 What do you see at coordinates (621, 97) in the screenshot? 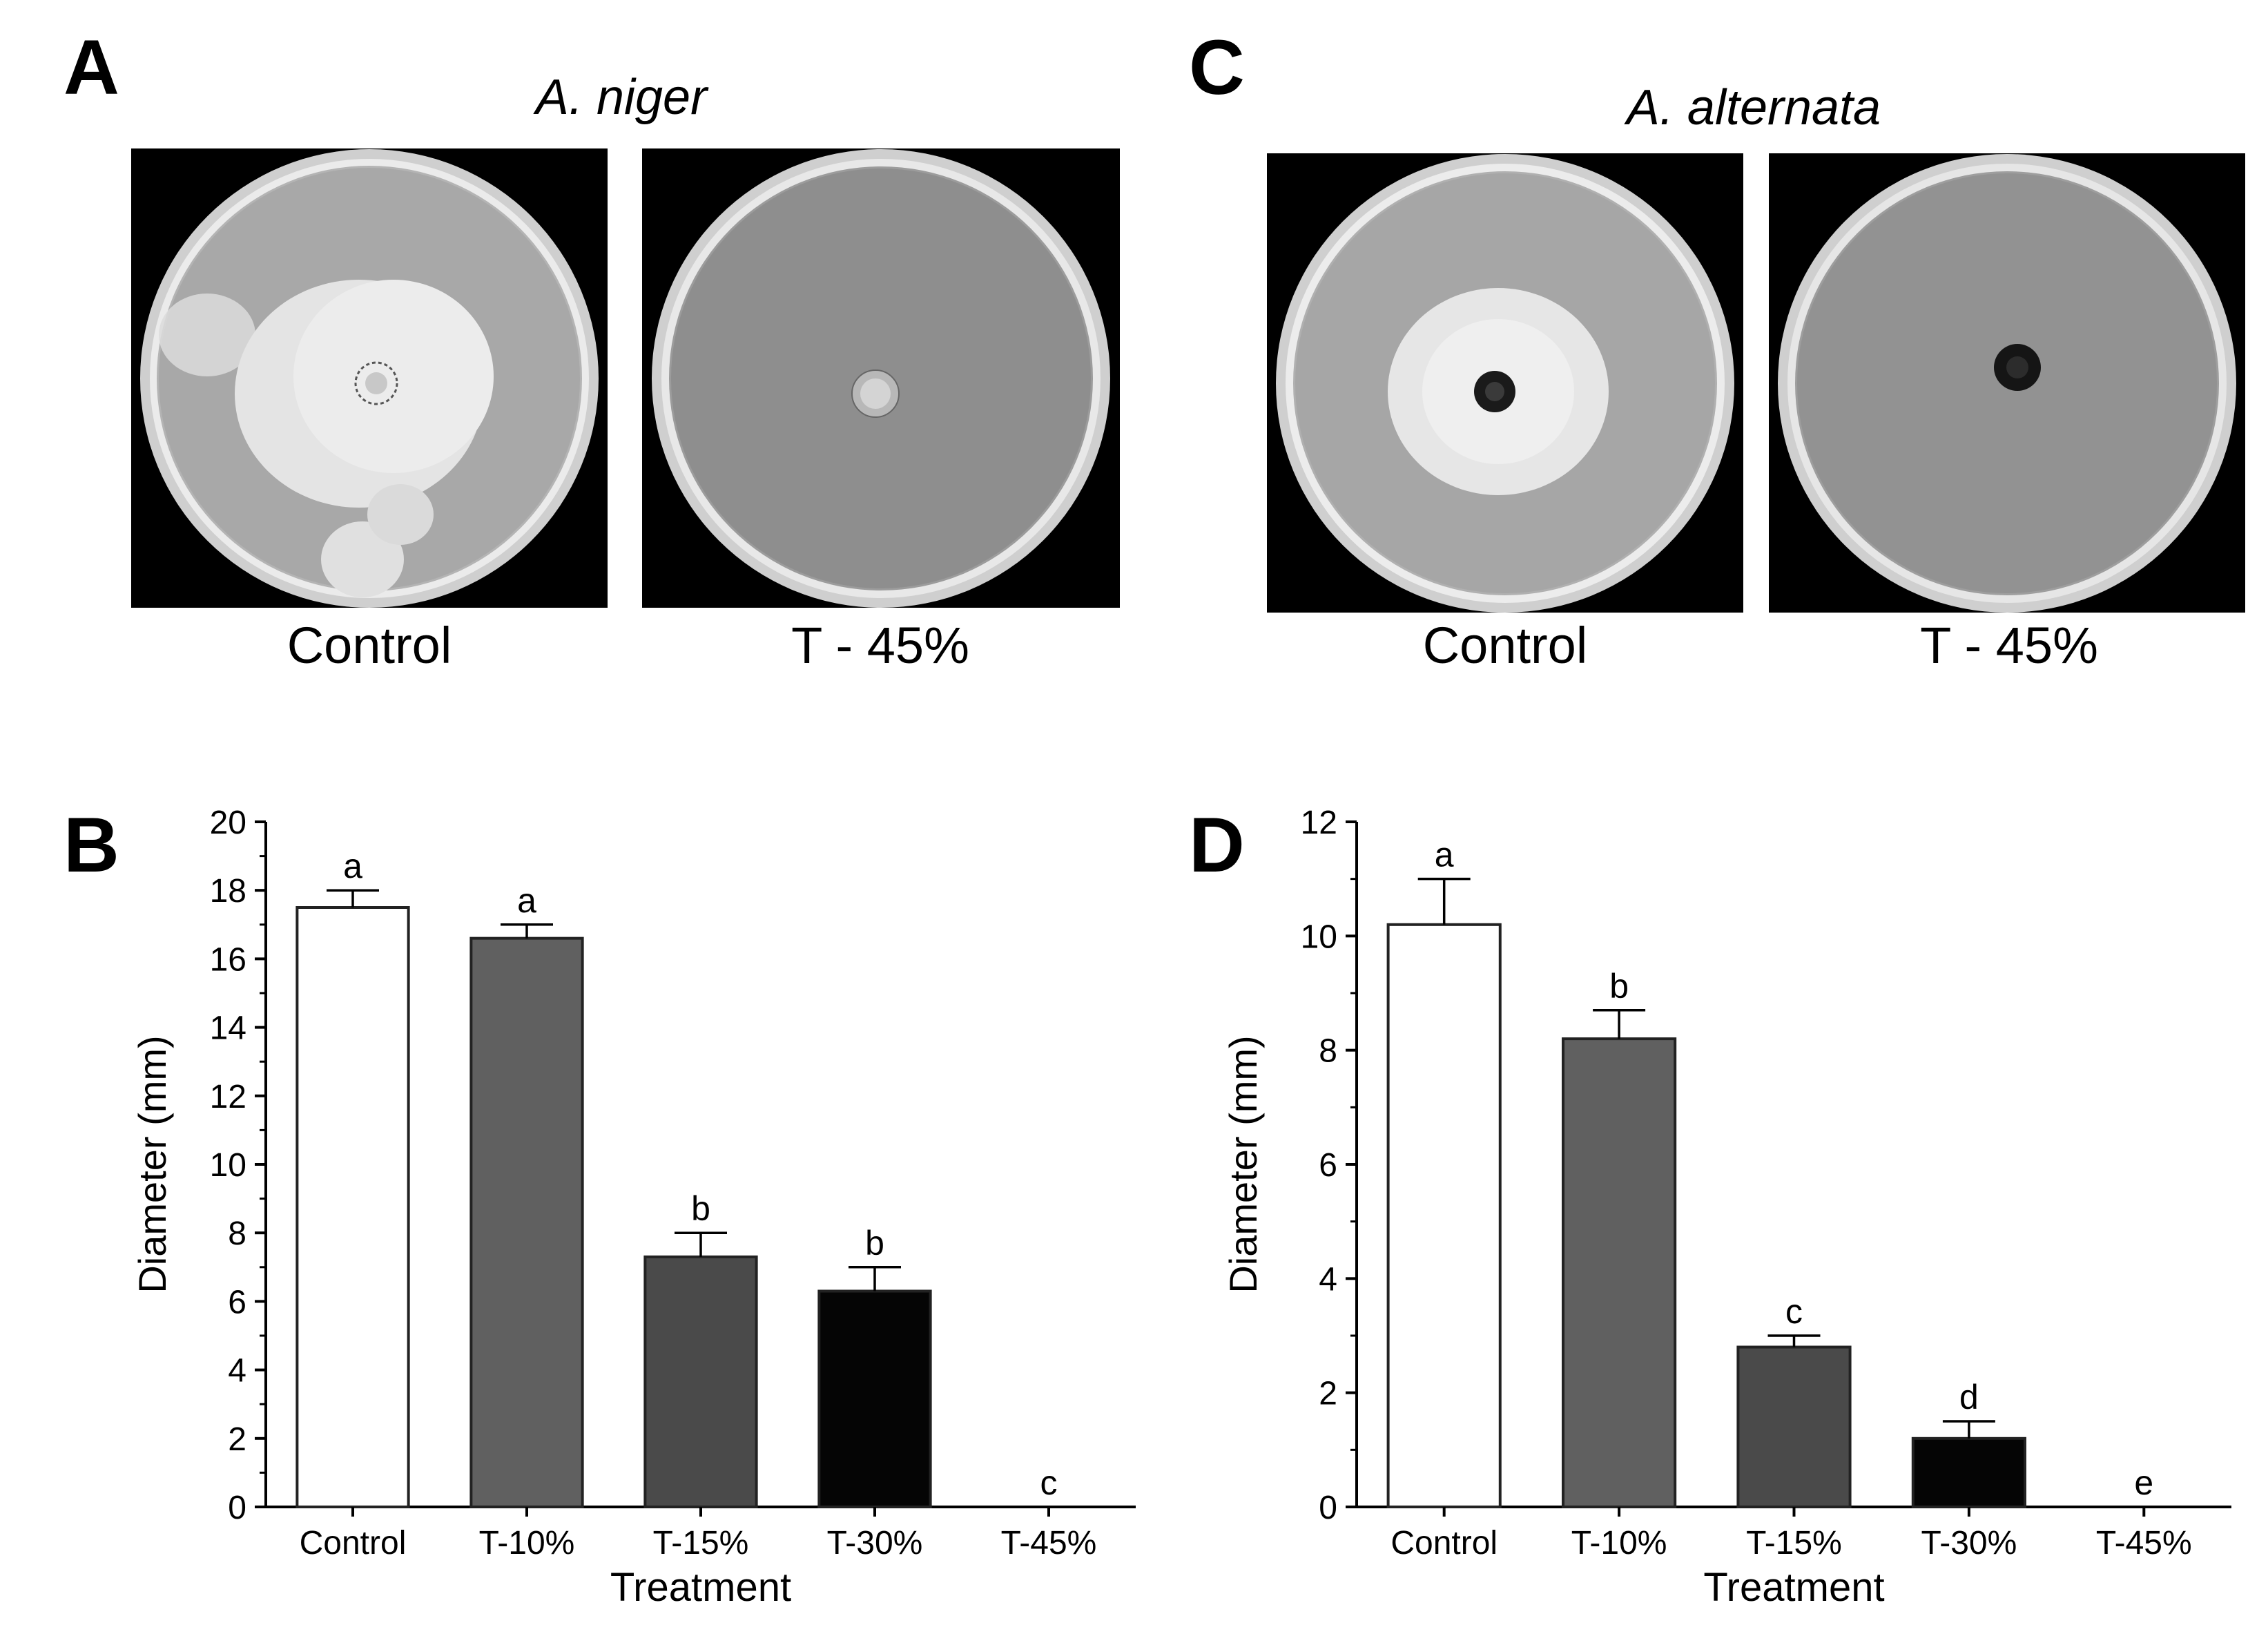
I see `species-title-a-niger: A. niger` at bounding box center [621, 97].